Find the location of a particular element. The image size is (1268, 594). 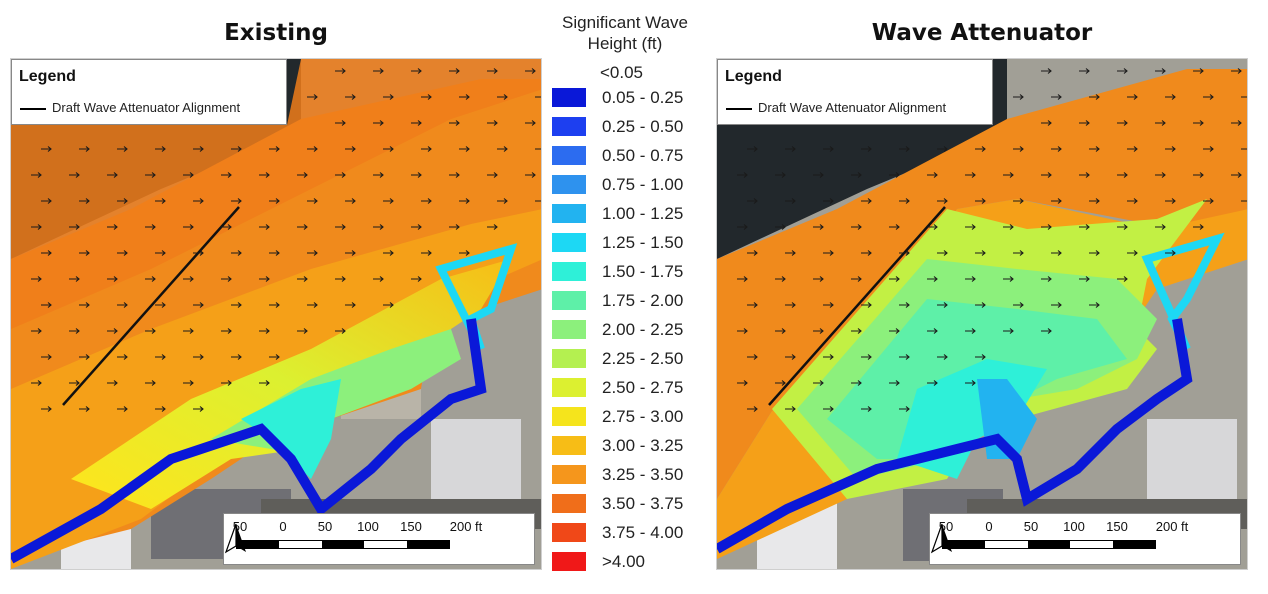

scale-bar-graphic is located at coordinates (1049, 544).